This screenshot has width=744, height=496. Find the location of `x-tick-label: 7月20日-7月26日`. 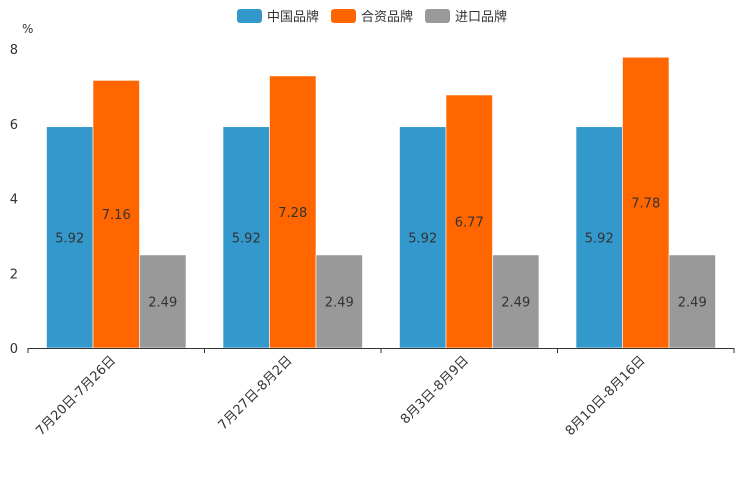

x-tick-label: 7月20日-7月26日 is located at coordinates (76, 396).